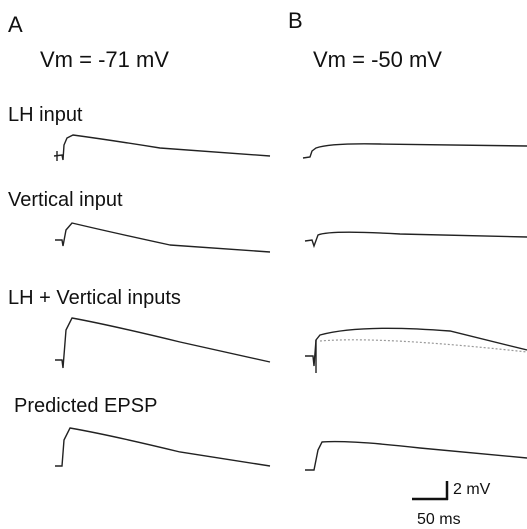 The width and height of the screenshot is (527, 529). Describe the element at coordinates (94, 298) in the screenshot. I see `row-label: LH + Vertical inputs` at that location.